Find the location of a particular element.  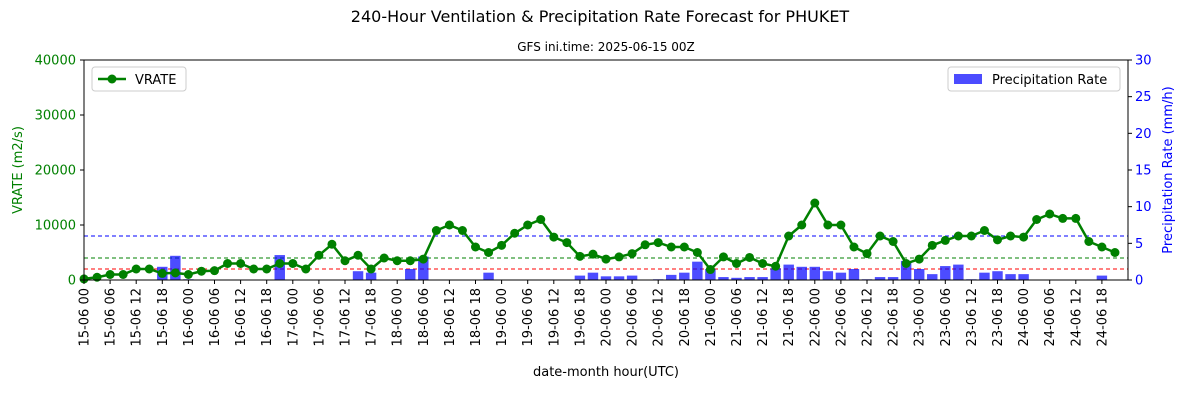

x-tick-label: 22-06 06 is located at coordinates (841, 317).